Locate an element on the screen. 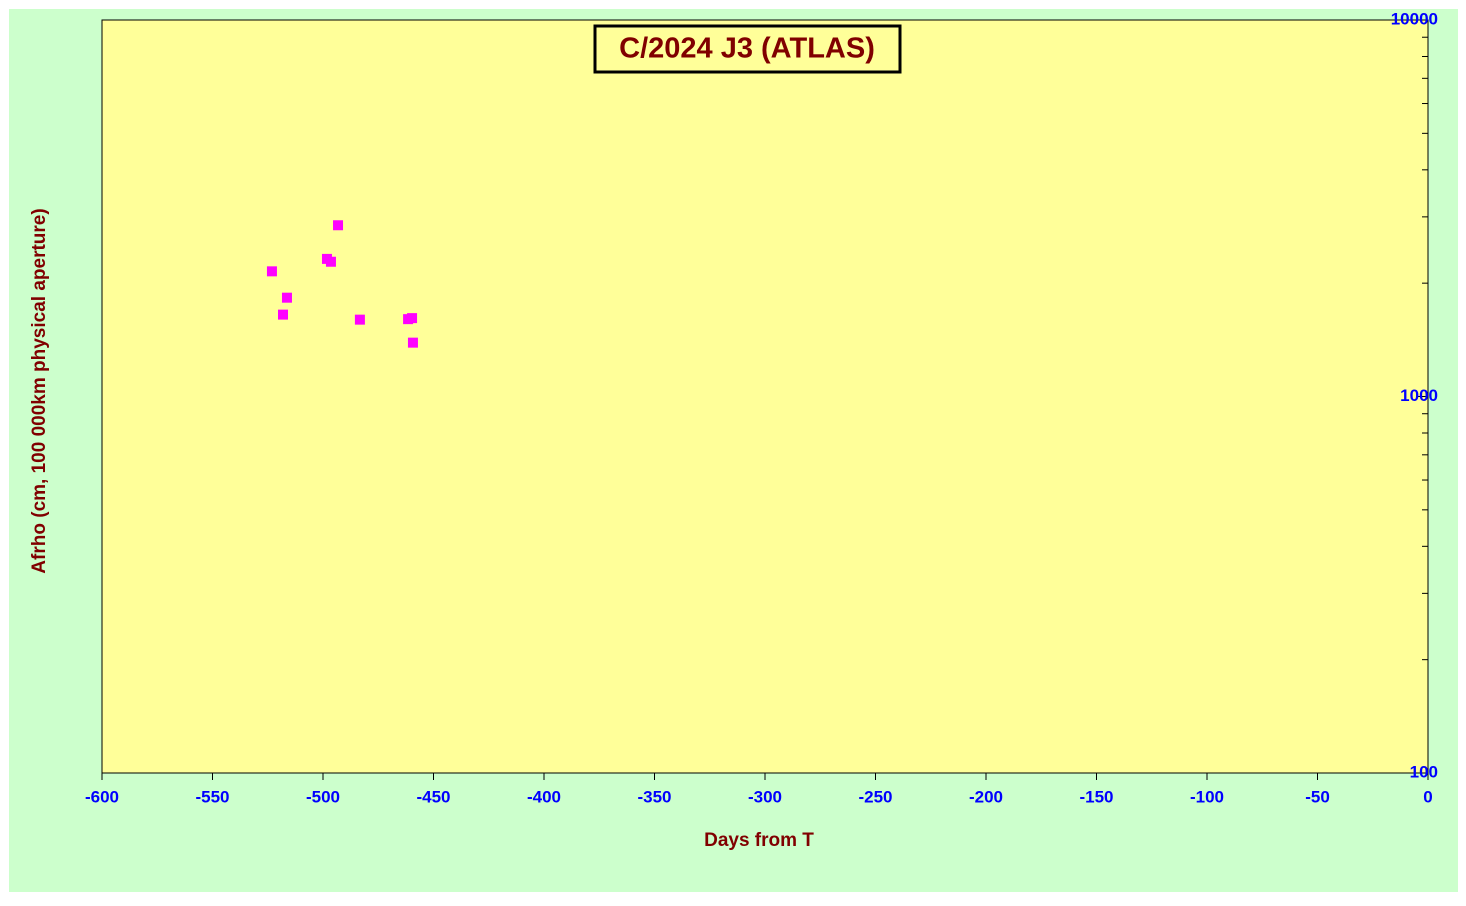  y-axis-title: Afrho (cm, 100 000km physical aperture) is located at coordinates (39, 390).